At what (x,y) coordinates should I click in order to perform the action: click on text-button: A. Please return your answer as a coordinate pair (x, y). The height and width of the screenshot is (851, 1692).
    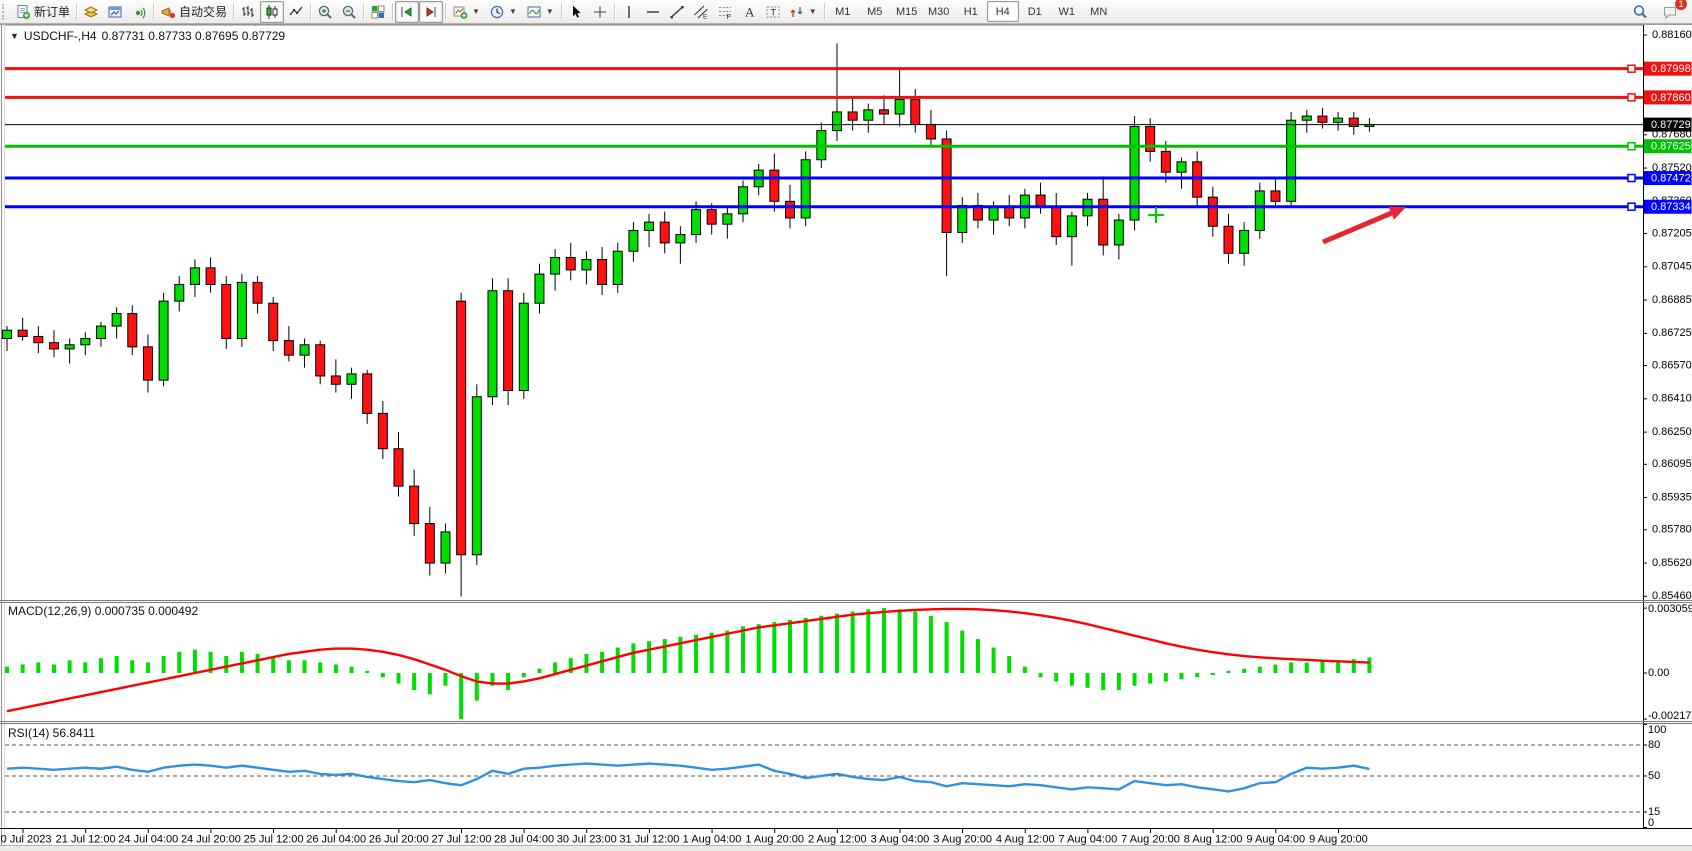
    Looking at the image, I should click on (749, 12).